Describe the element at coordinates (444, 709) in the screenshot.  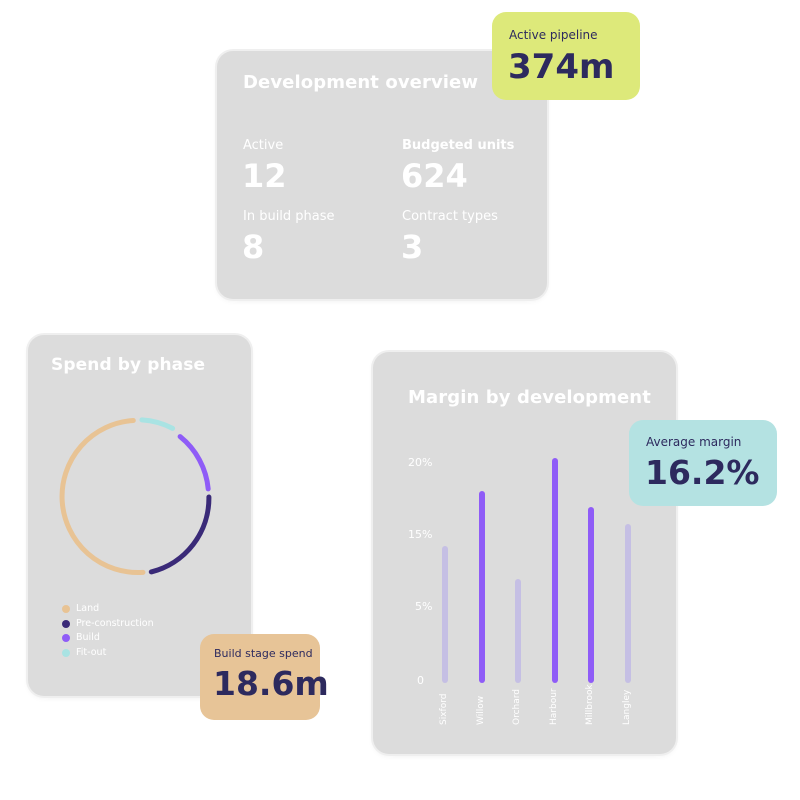
I see `x-tick-sixford: Sixford` at that location.